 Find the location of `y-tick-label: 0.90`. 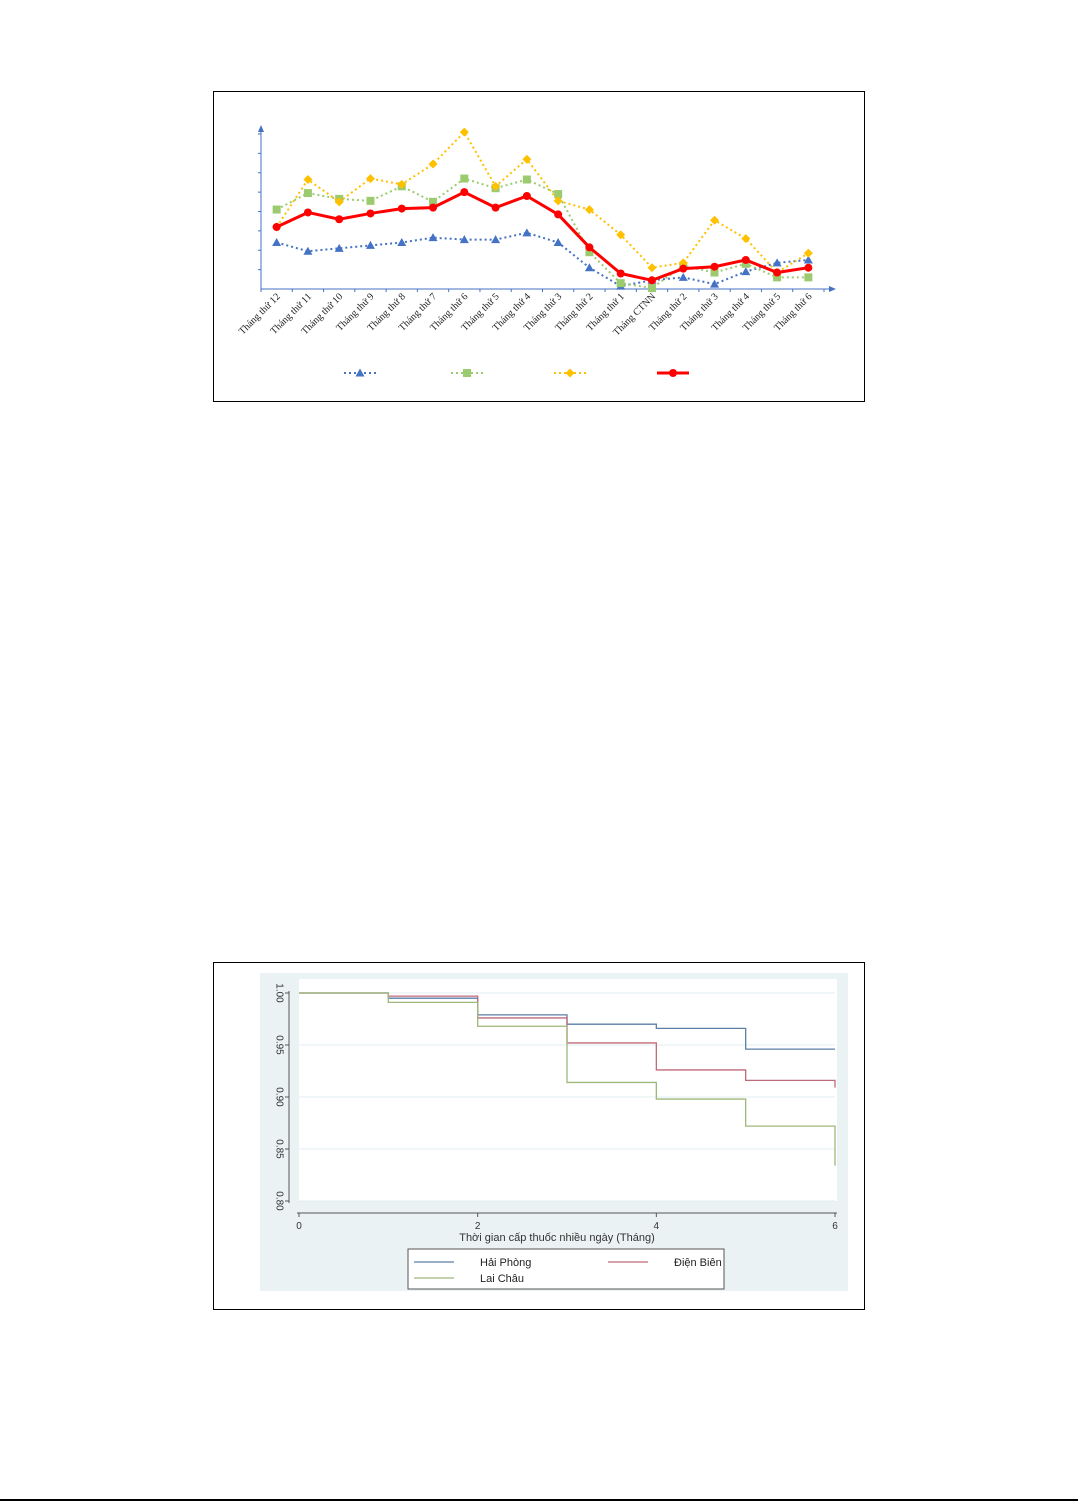

y-tick-label: 0.90 is located at coordinates (278, 1097).